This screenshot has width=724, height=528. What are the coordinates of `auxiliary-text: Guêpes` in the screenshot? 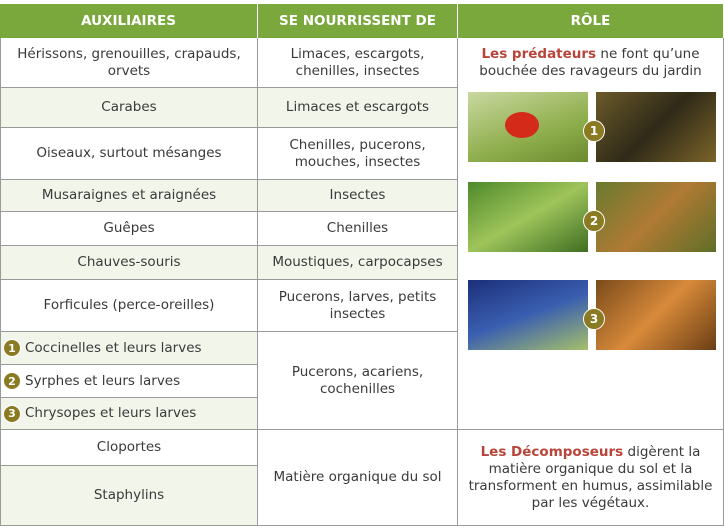 It's located at (129, 228).